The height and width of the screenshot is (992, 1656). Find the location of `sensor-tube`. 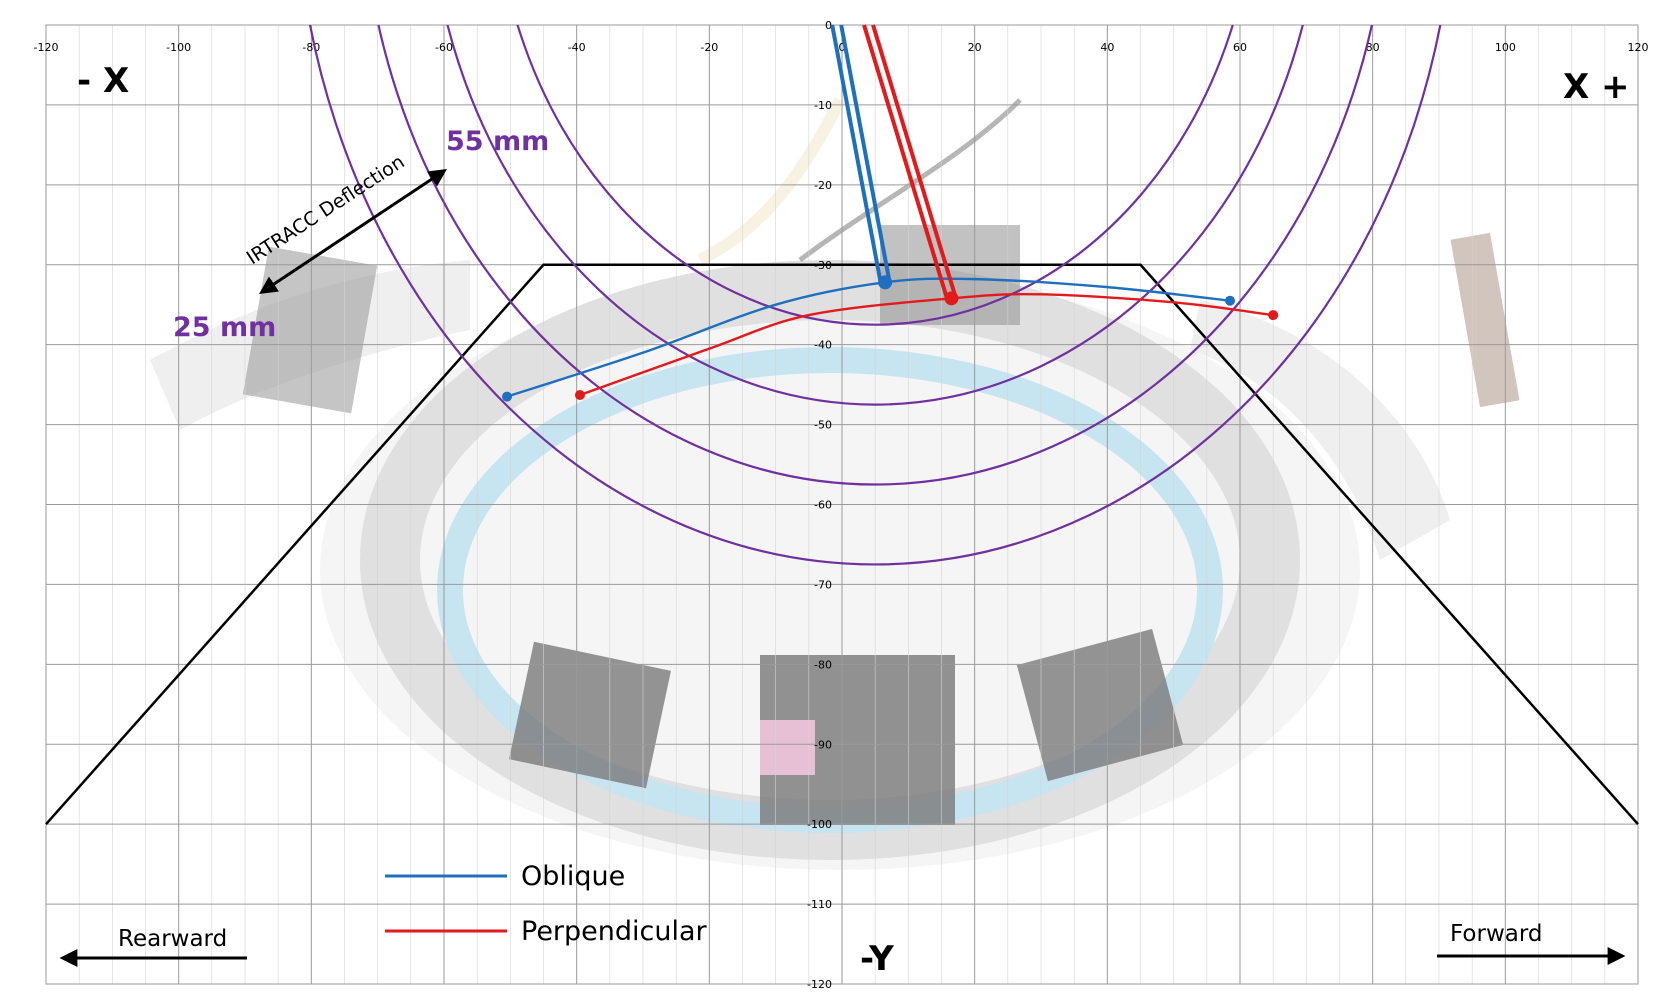

sensor-tube is located at coordinates (771, 181).